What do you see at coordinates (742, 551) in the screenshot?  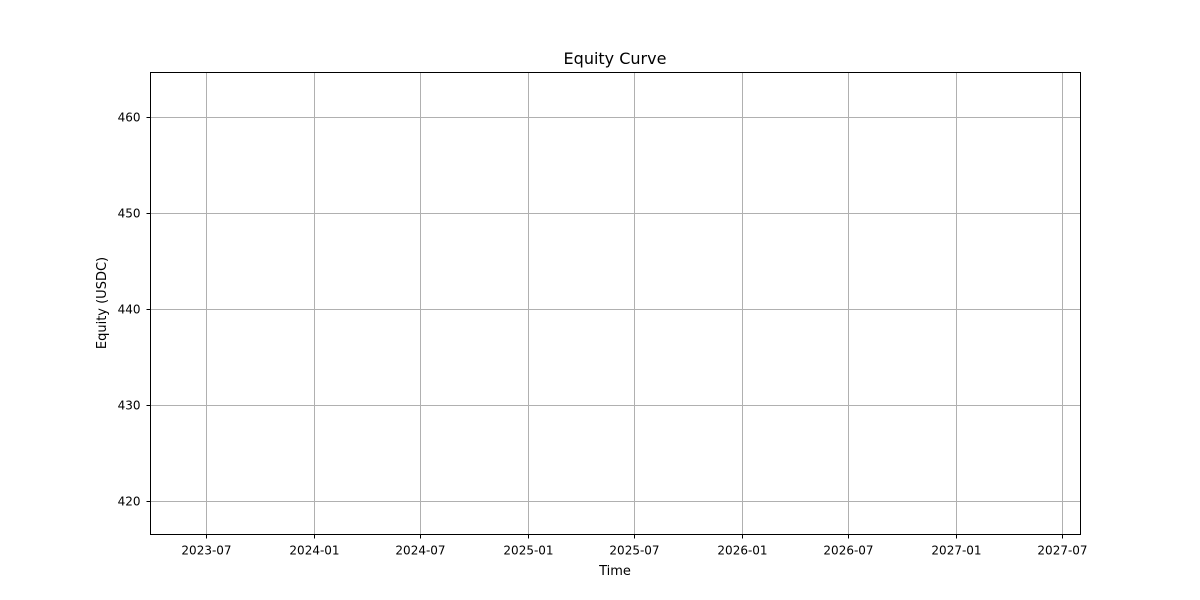 I see `x-tick-label: 2026-01` at bounding box center [742, 551].